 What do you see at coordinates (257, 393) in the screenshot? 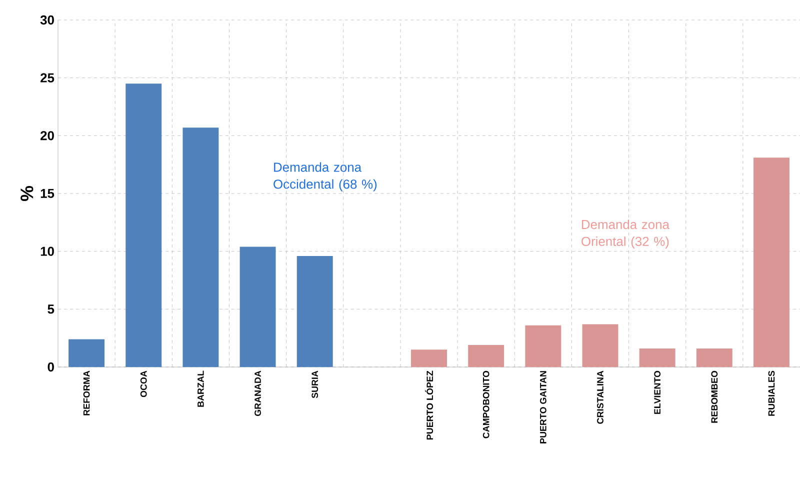
I see `x-tick-label: GRANADA` at bounding box center [257, 393].